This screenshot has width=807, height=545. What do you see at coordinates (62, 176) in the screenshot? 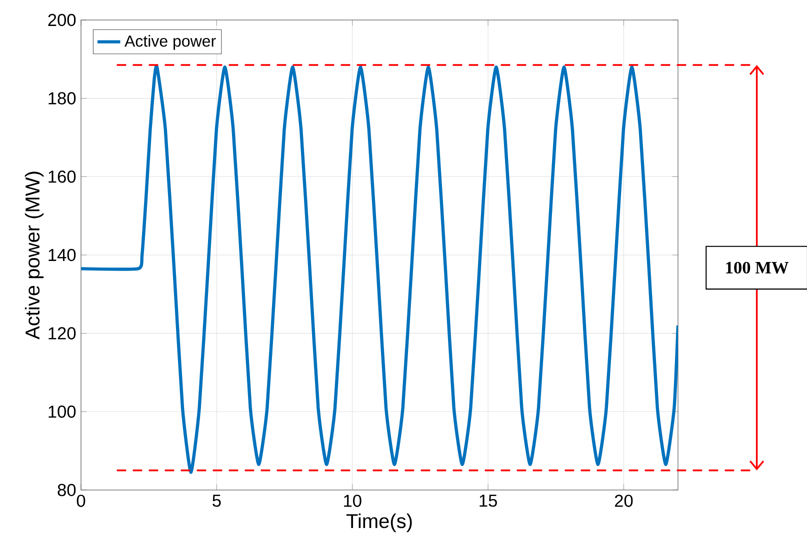
I see `y-tick-label: 160` at bounding box center [62, 176].